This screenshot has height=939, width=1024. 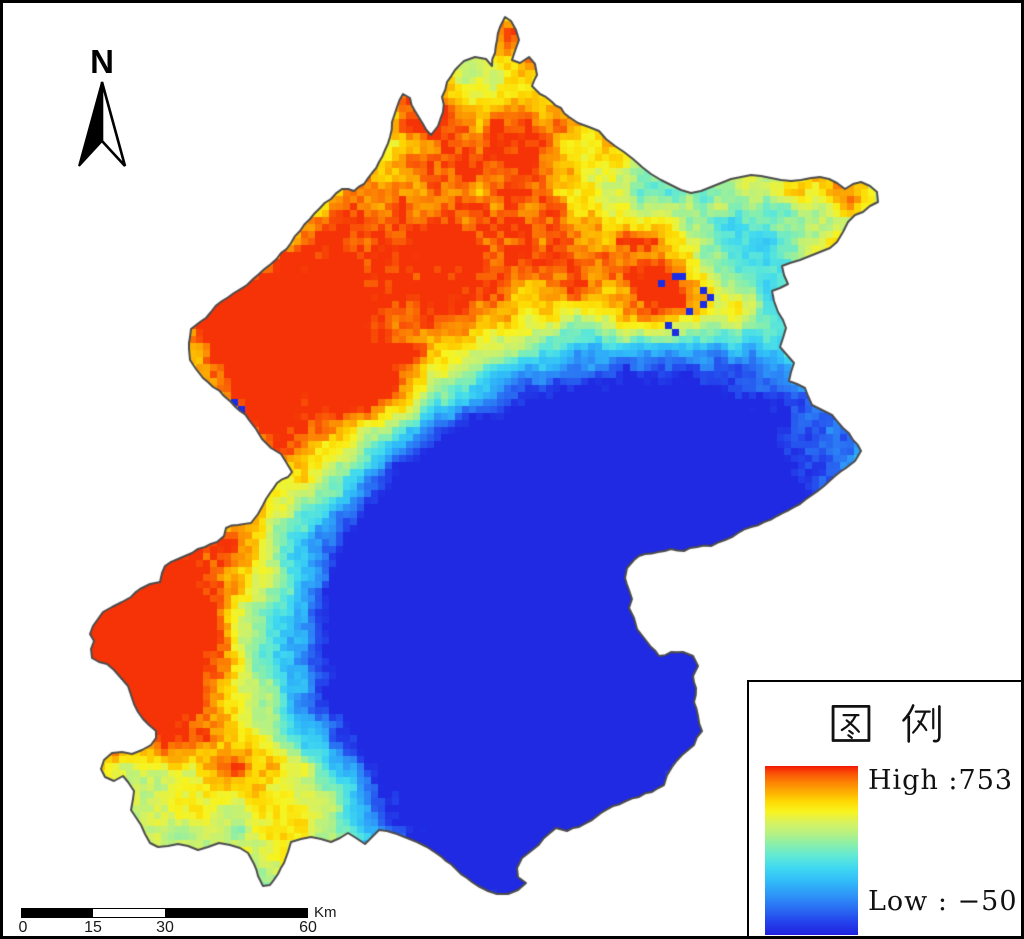 What do you see at coordinates (102, 124) in the screenshot?
I see `north-arrow-icon` at bounding box center [102, 124].